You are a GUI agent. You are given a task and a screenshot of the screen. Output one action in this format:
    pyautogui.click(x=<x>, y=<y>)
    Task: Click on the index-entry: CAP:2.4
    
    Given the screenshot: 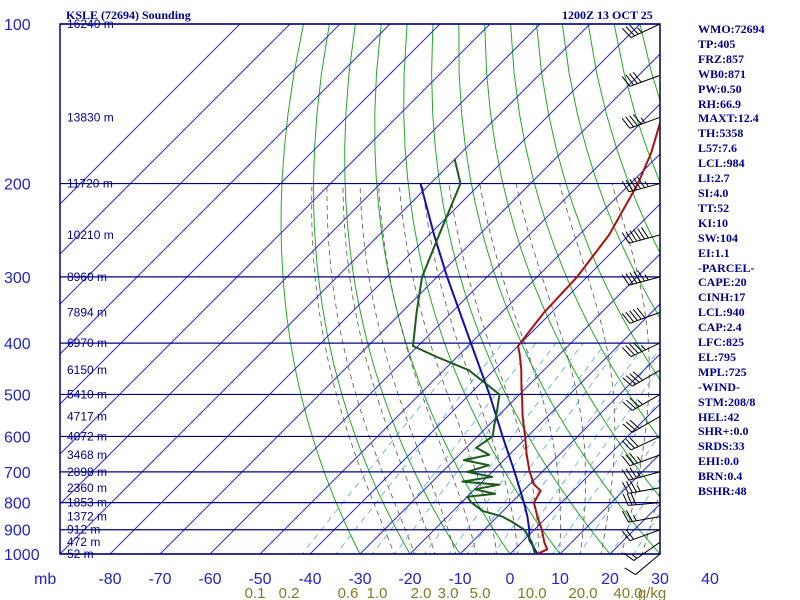 What is the action you would take?
    pyautogui.click(x=720, y=327)
    